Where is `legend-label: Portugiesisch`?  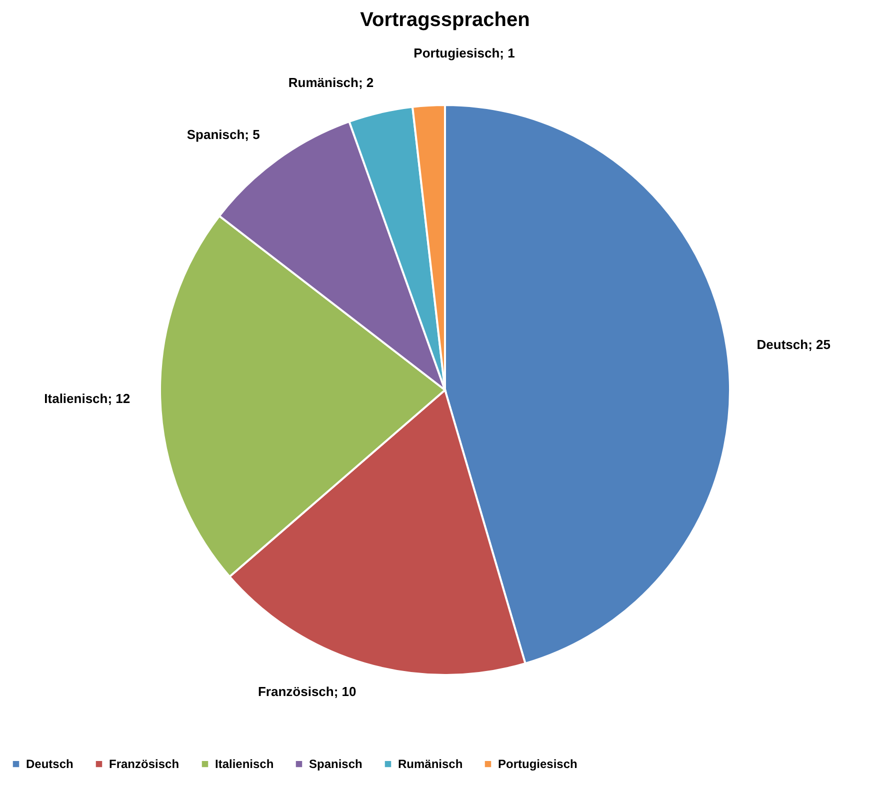 legend-label: Portugiesisch is located at coordinates (538, 764).